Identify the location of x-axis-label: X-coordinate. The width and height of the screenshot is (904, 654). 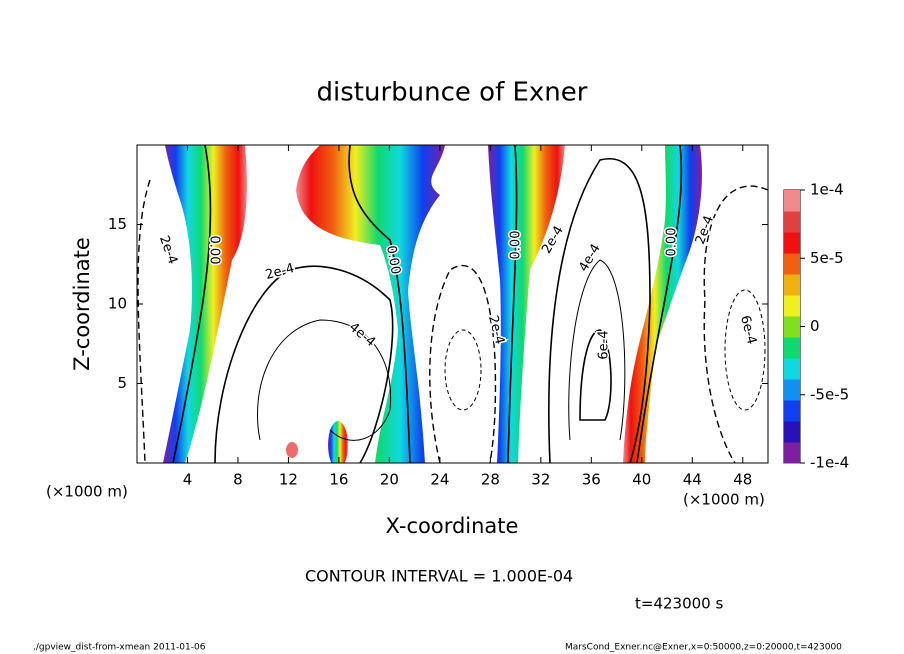
(452, 526).